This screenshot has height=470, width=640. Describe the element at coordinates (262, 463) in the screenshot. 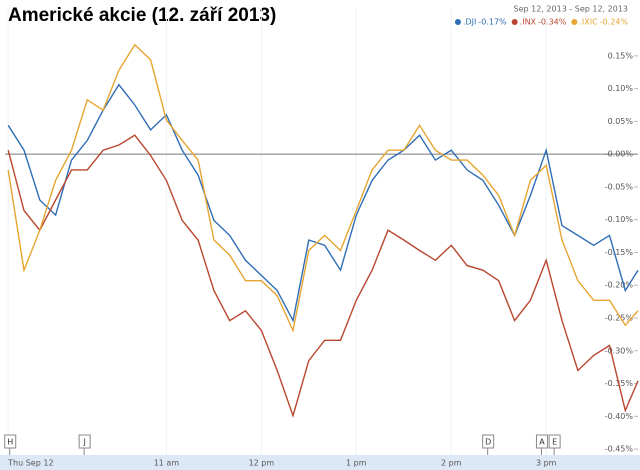

I see `x-tick-label: 12 pm` at that location.